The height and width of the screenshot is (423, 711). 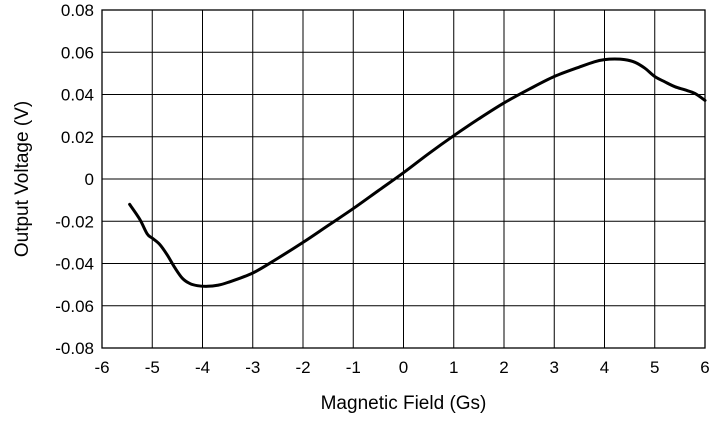 I want to click on y-axis-tick-labels: 0.08 0.06 0.04 0.02 0 -0.02 -0.04 -0.06 -0.08, so click(x=74, y=179).